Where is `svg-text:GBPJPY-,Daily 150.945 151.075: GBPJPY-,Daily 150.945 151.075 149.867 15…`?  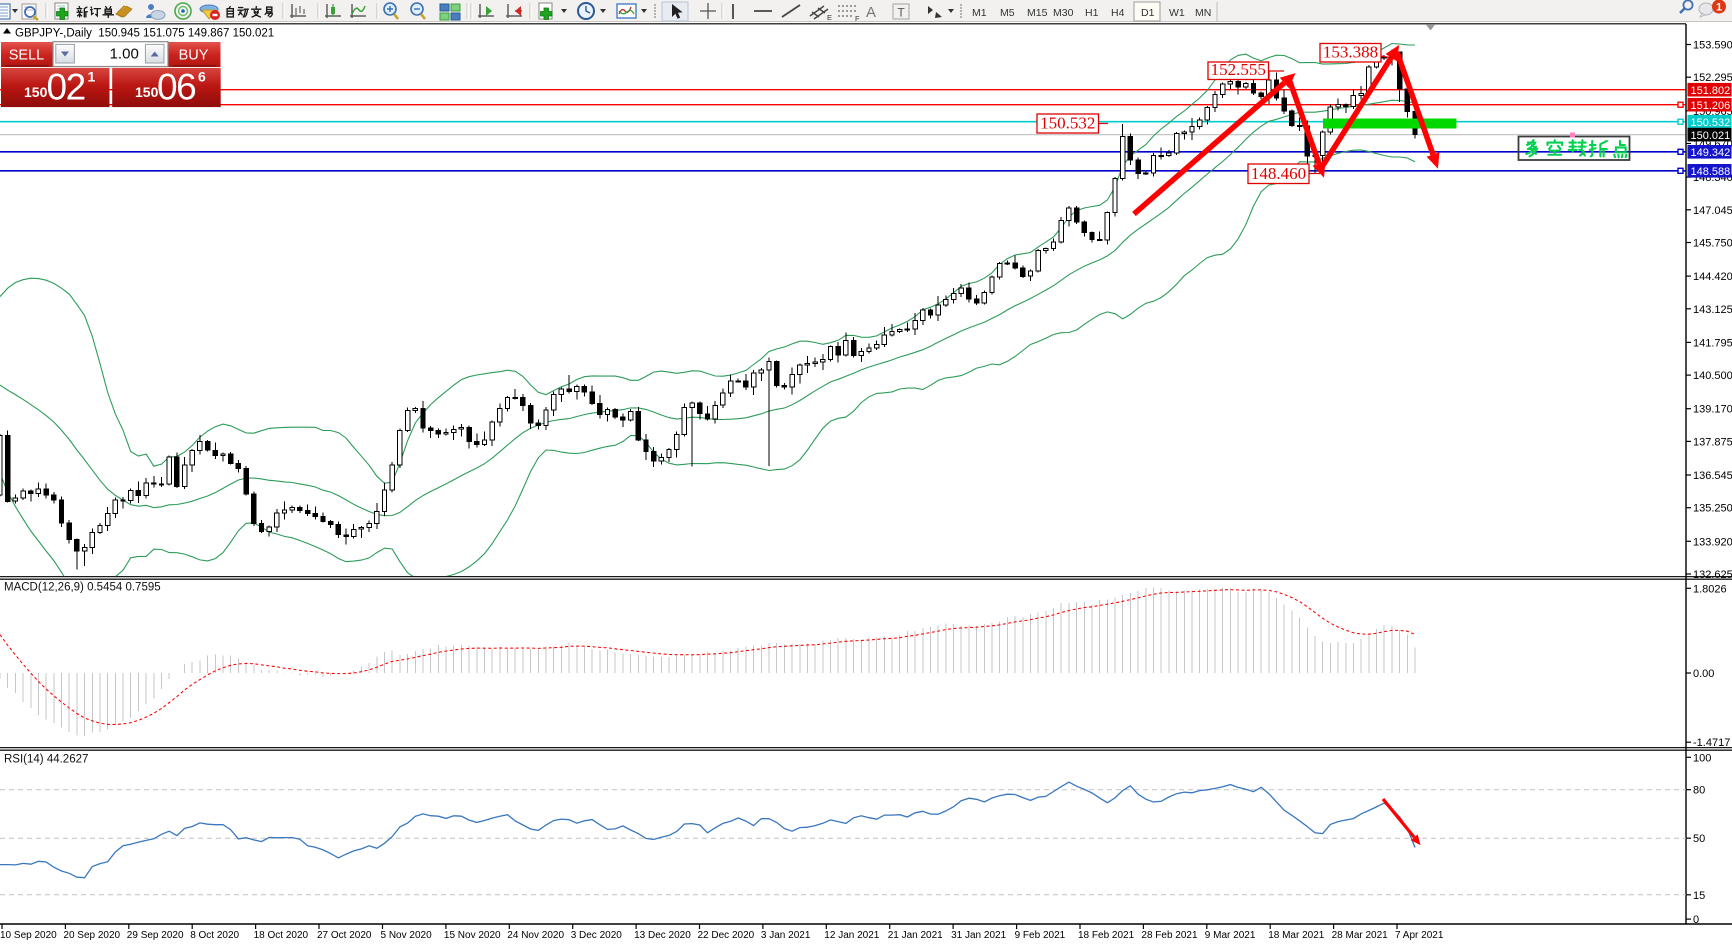 svg-text:GBPJPY-,Daily 150.945 151.075: GBPJPY-,Daily 150.945 151.075 149.867 15… is located at coordinates (144, 34).